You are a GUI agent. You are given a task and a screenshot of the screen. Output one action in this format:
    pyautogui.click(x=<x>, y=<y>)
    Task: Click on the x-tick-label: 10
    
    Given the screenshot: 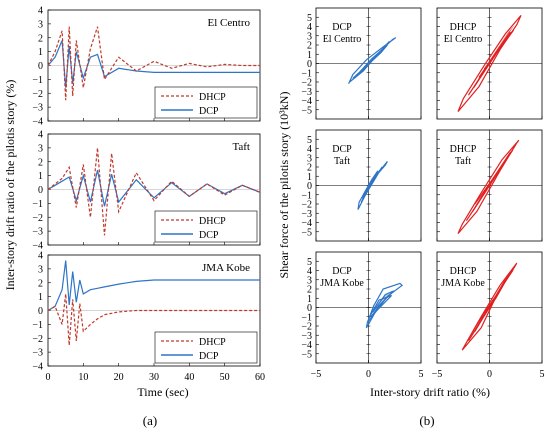 What is the action you would take?
    pyautogui.click(x=83, y=377)
    